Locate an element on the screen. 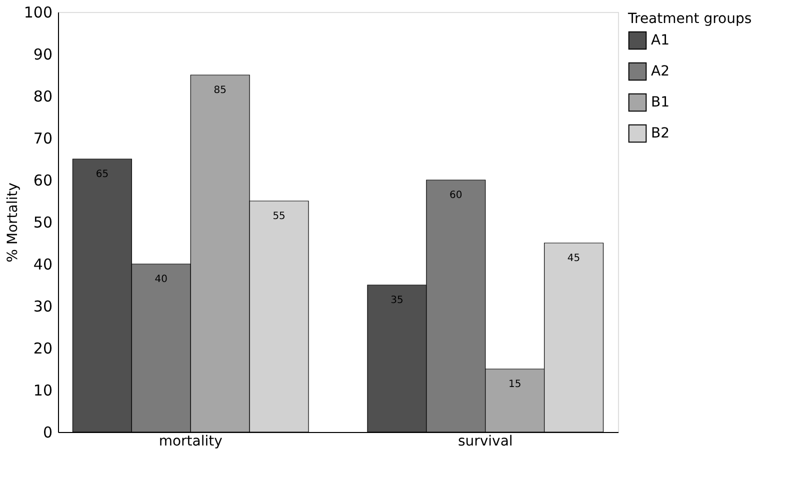 Image resolution: width=797 pixels, height=491 pixels. y-tick-label: 30 is located at coordinates (42, 307).